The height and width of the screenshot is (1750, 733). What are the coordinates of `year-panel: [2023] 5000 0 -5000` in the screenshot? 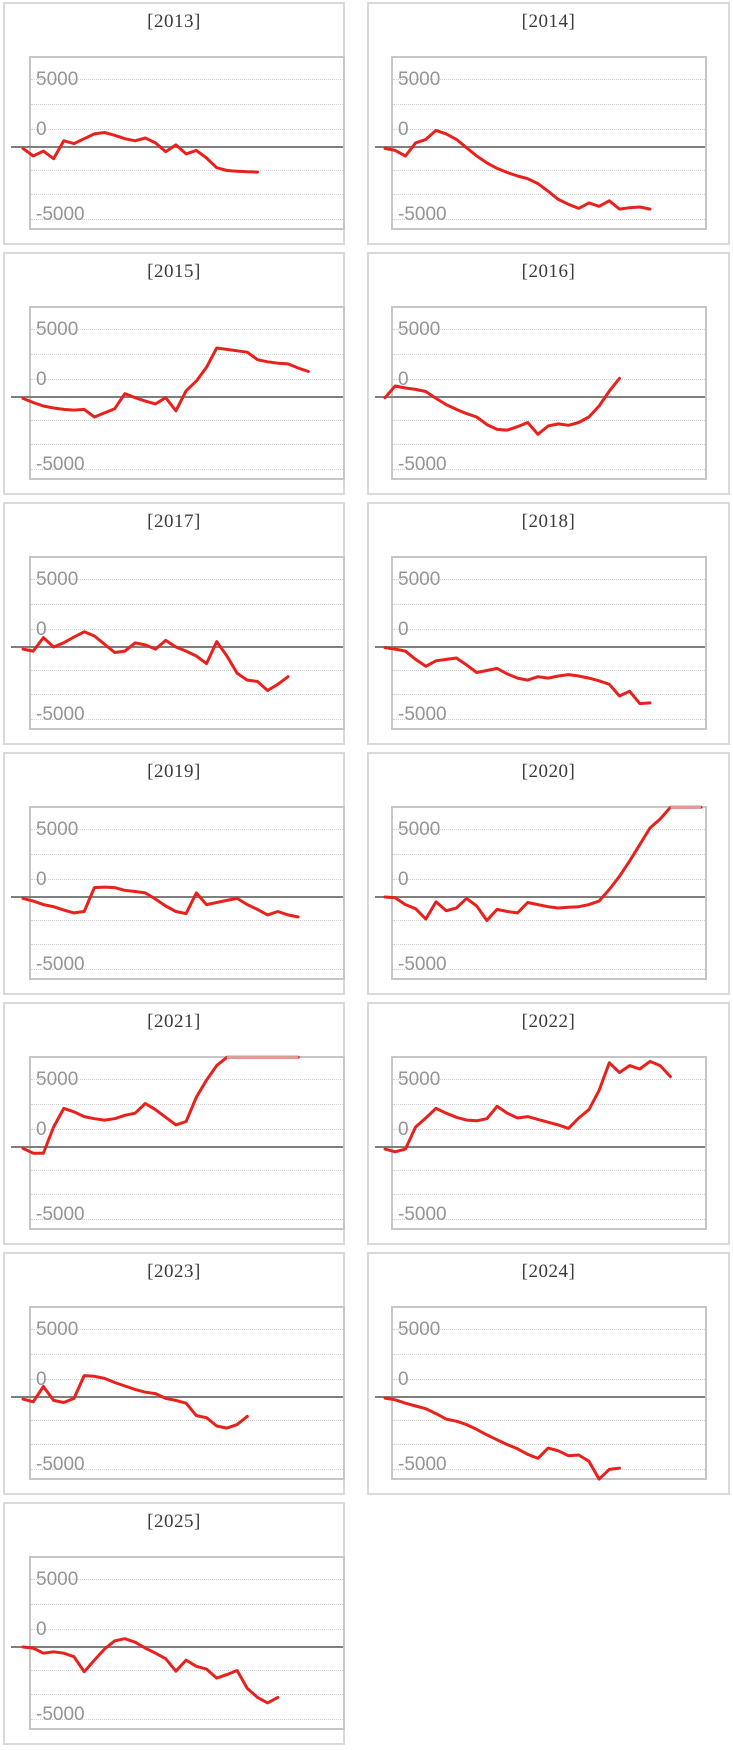 It's located at (174, 1373).